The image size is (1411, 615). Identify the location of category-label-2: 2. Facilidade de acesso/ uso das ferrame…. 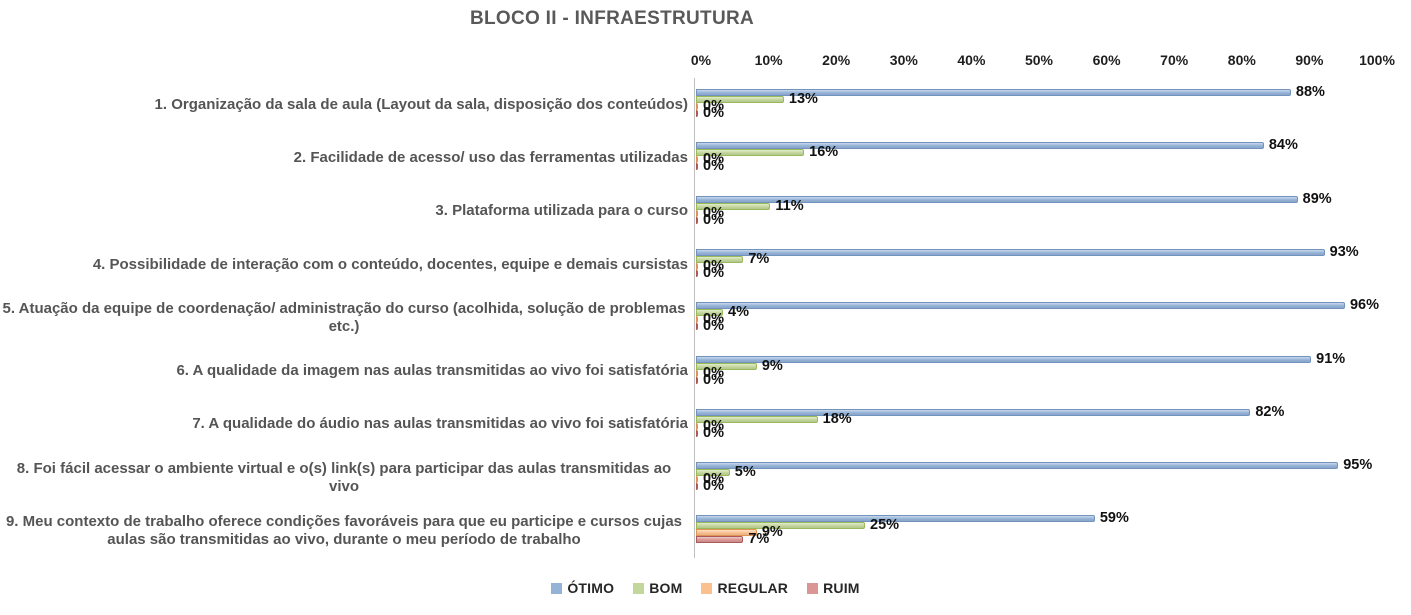
(490, 157).